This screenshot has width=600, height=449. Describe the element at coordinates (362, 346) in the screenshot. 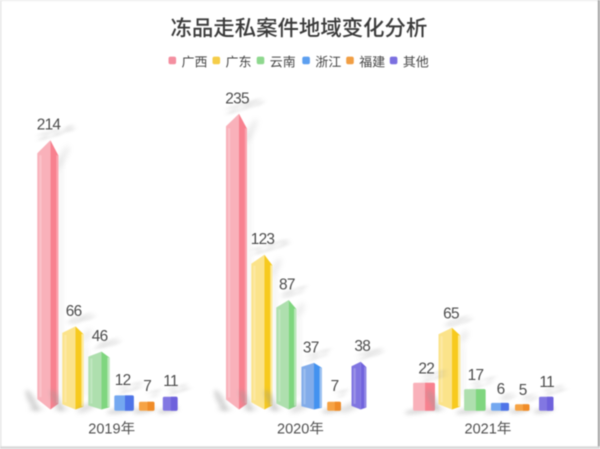

I see `svg-text: 38` at that location.